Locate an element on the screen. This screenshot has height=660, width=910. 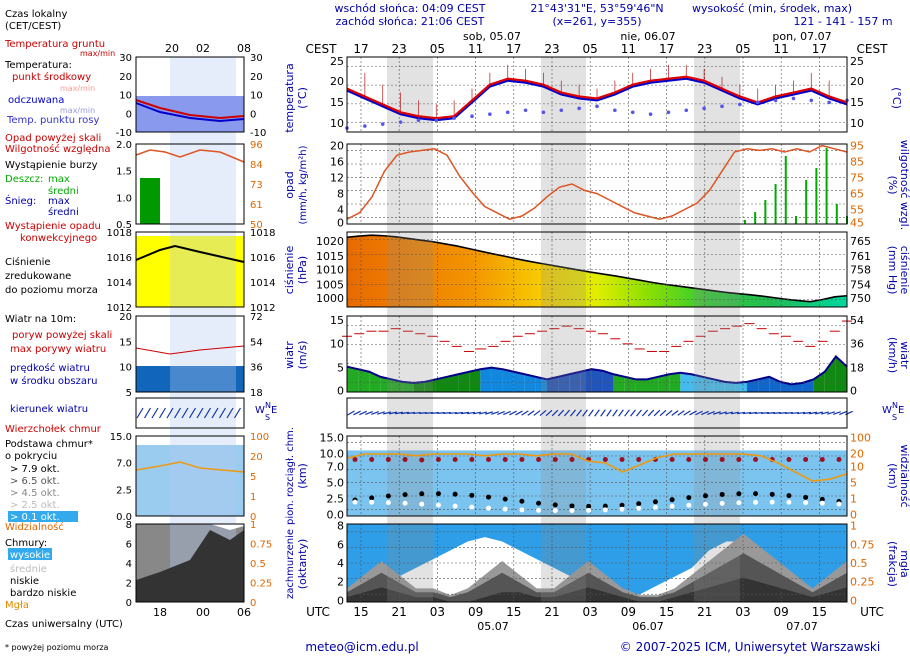
ytick-left-3-3: 0 is located at coordinates (340, 390).